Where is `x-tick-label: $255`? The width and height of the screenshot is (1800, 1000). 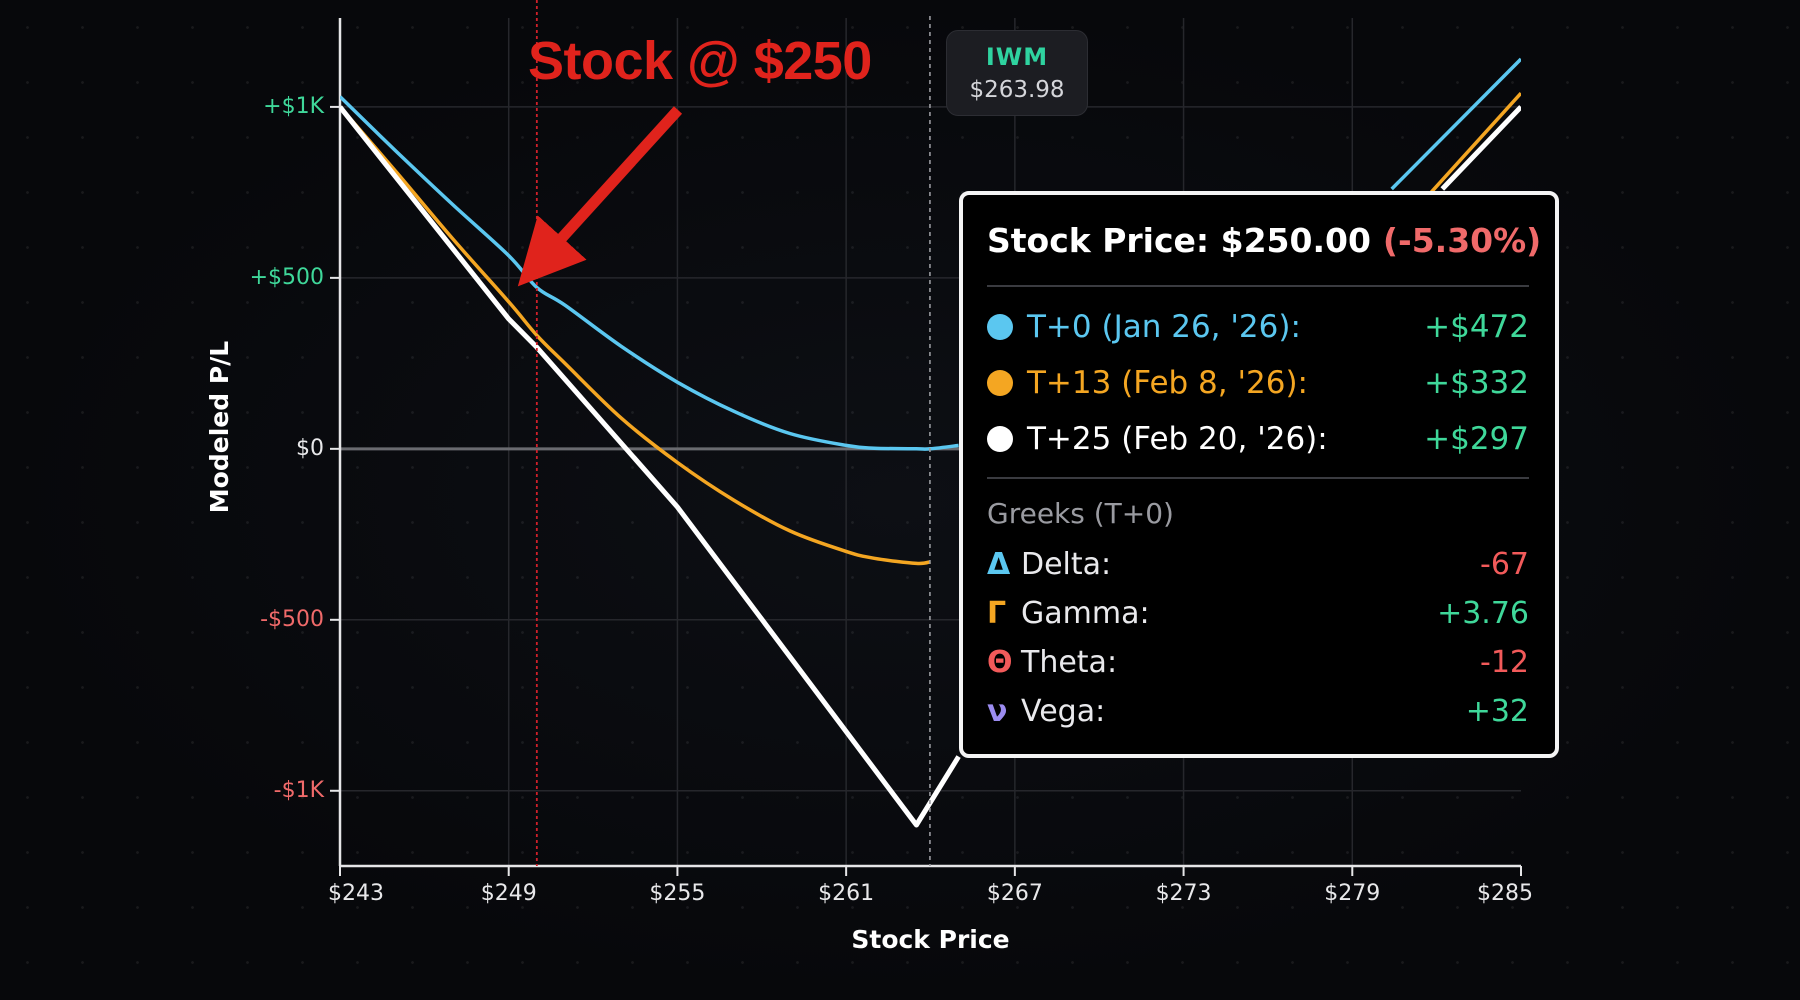 x-tick-label: $255 is located at coordinates (677, 893).